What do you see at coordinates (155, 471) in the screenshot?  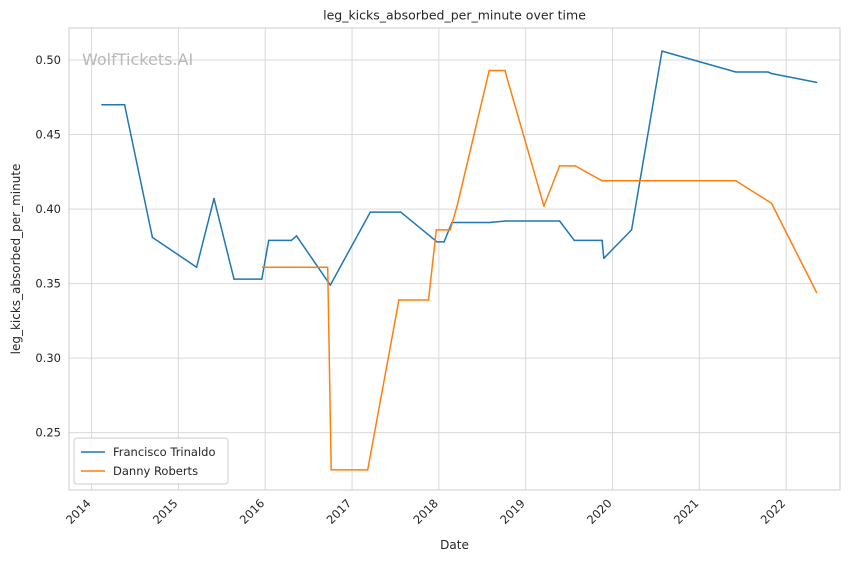 I see `legend-label-danny-roberts: Danny Roberts` at bounding box center [155, 471].